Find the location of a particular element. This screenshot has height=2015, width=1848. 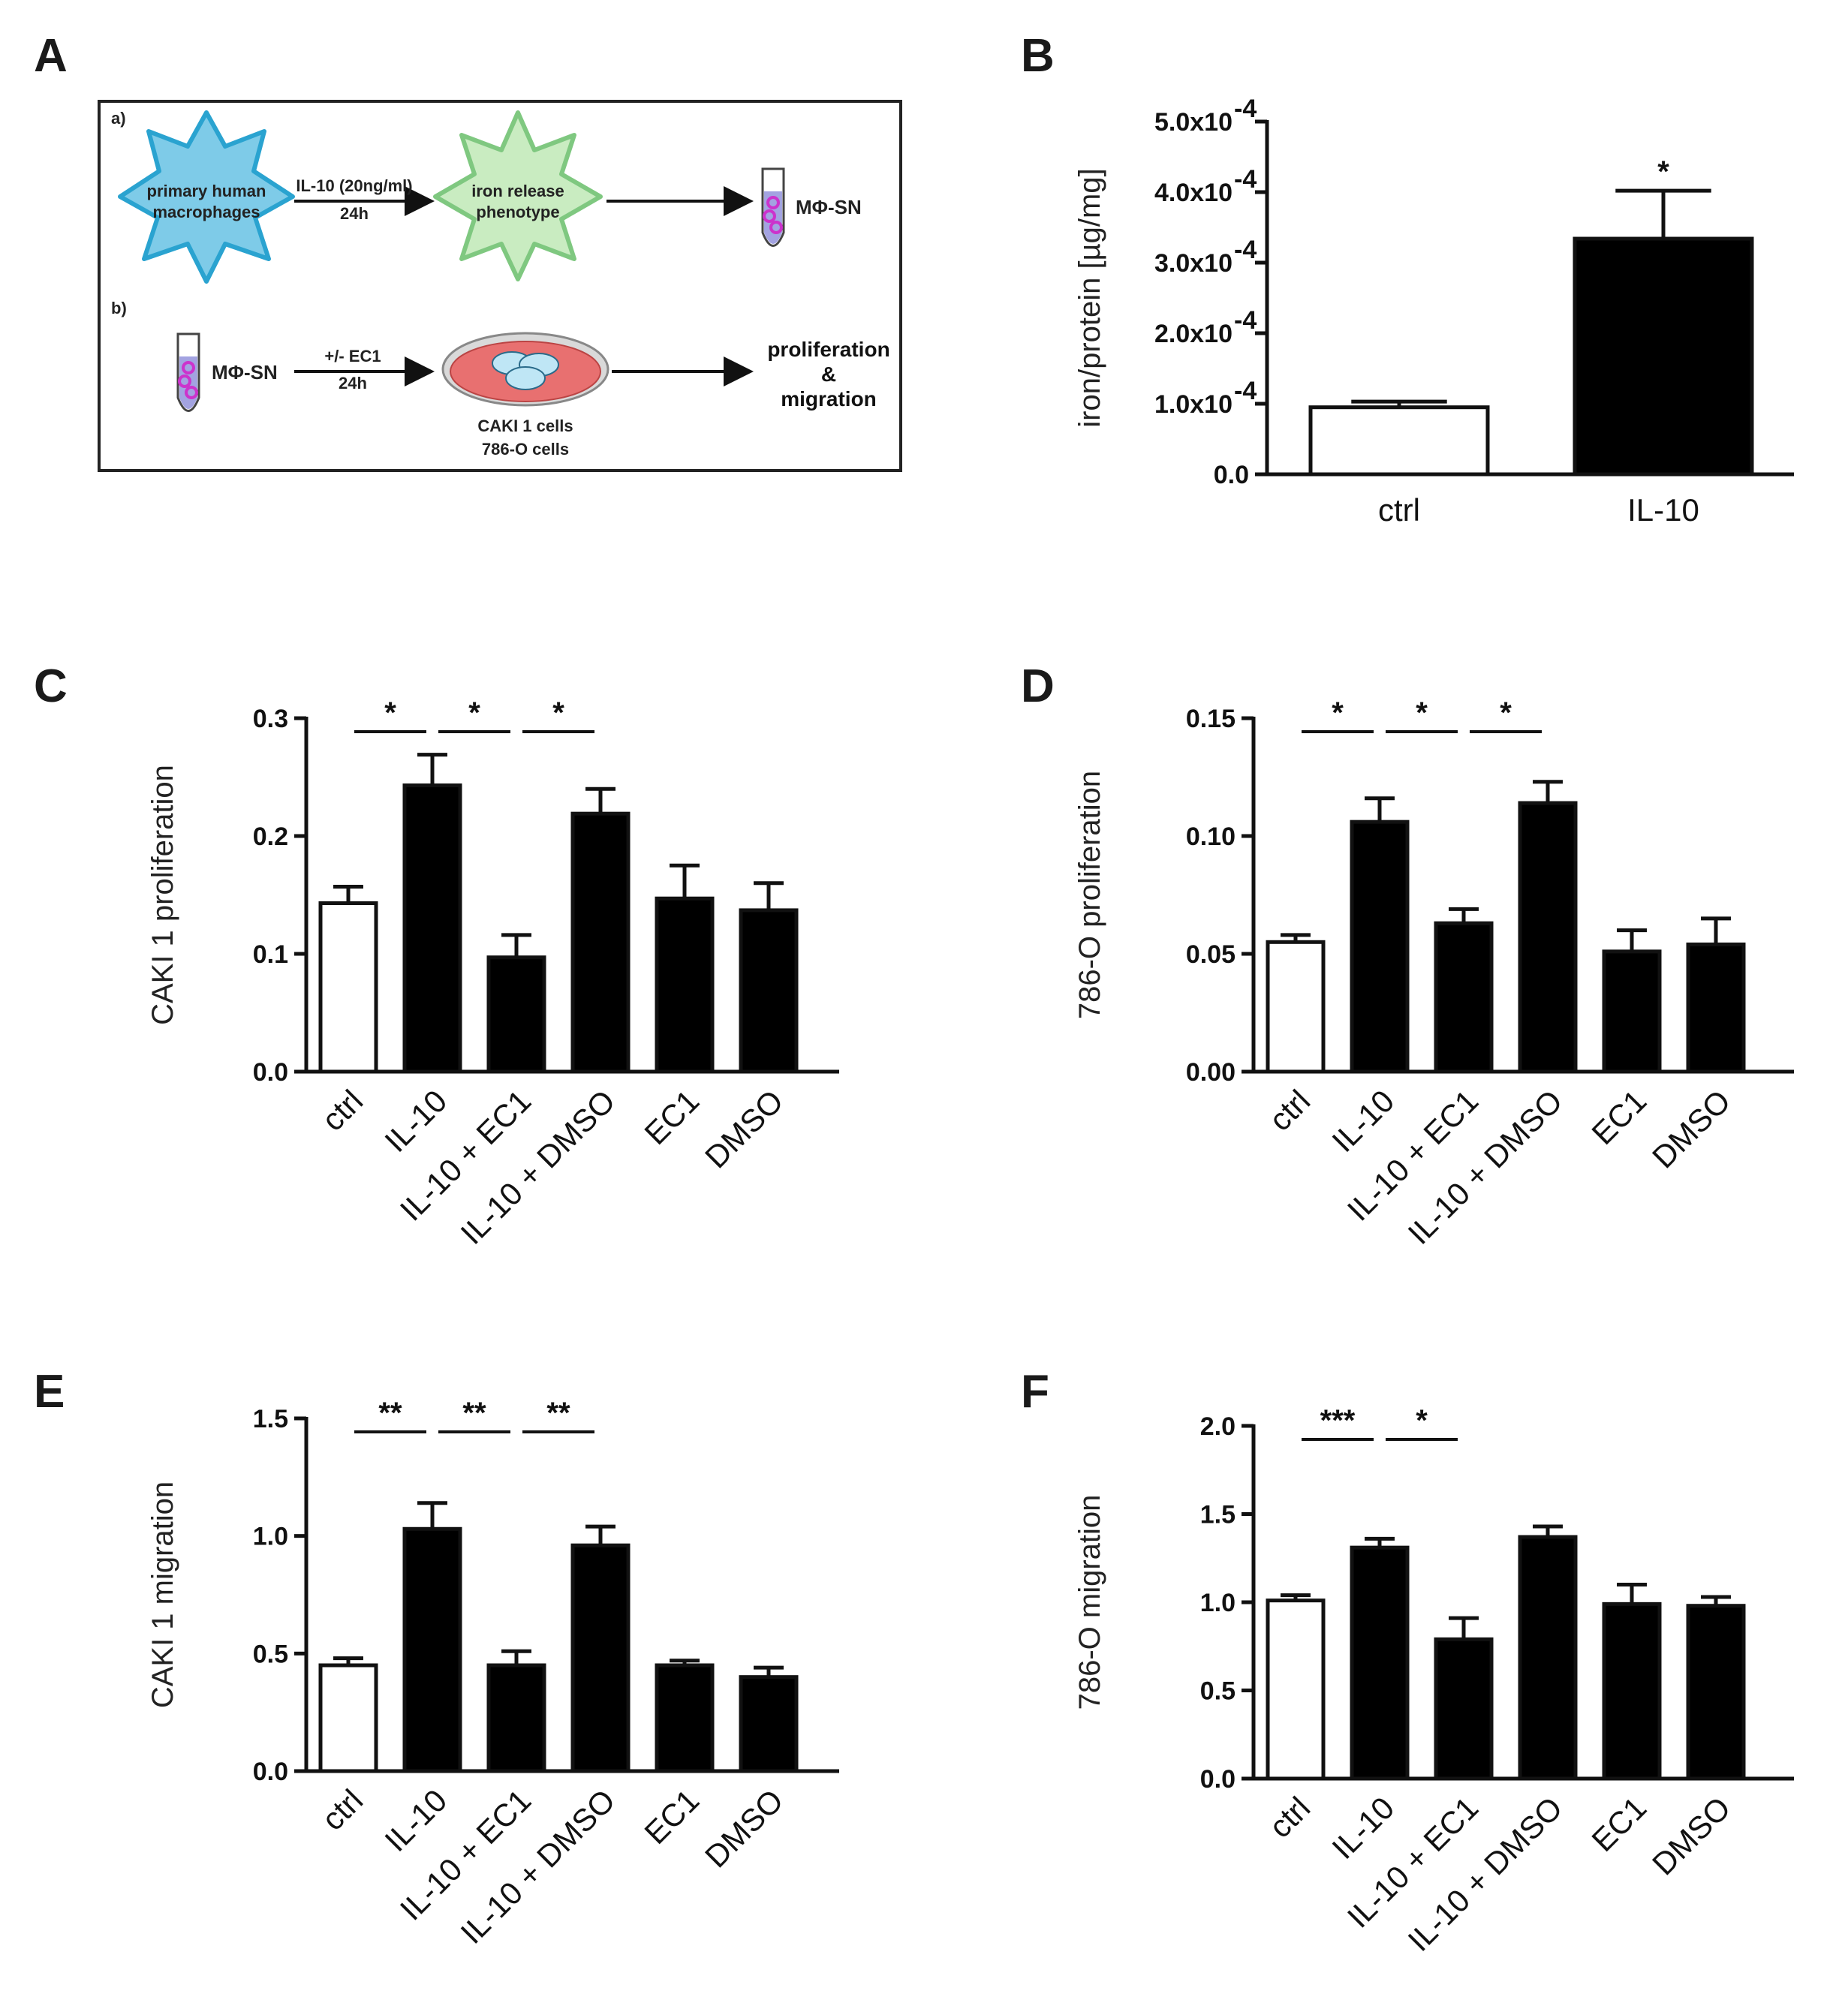

tube-icon-b is located at coordinates (188, 372).